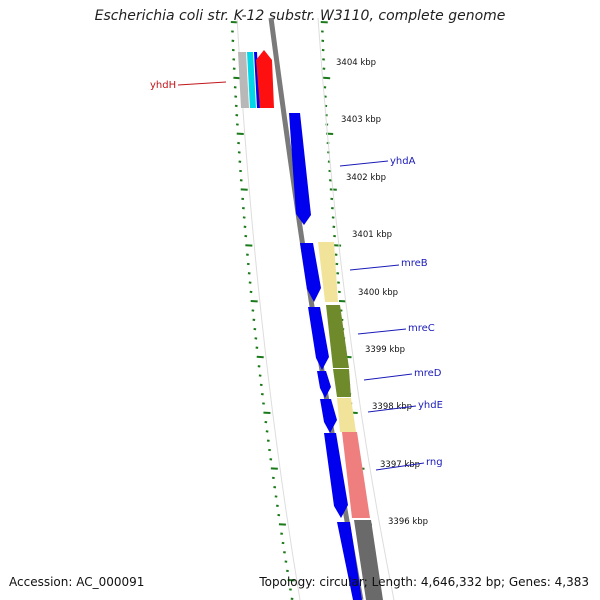  What do you see at coordinates (414, 263) in the screenshot?
I see `gene-label-mreB: mreB` at bounding box center [414, 263].